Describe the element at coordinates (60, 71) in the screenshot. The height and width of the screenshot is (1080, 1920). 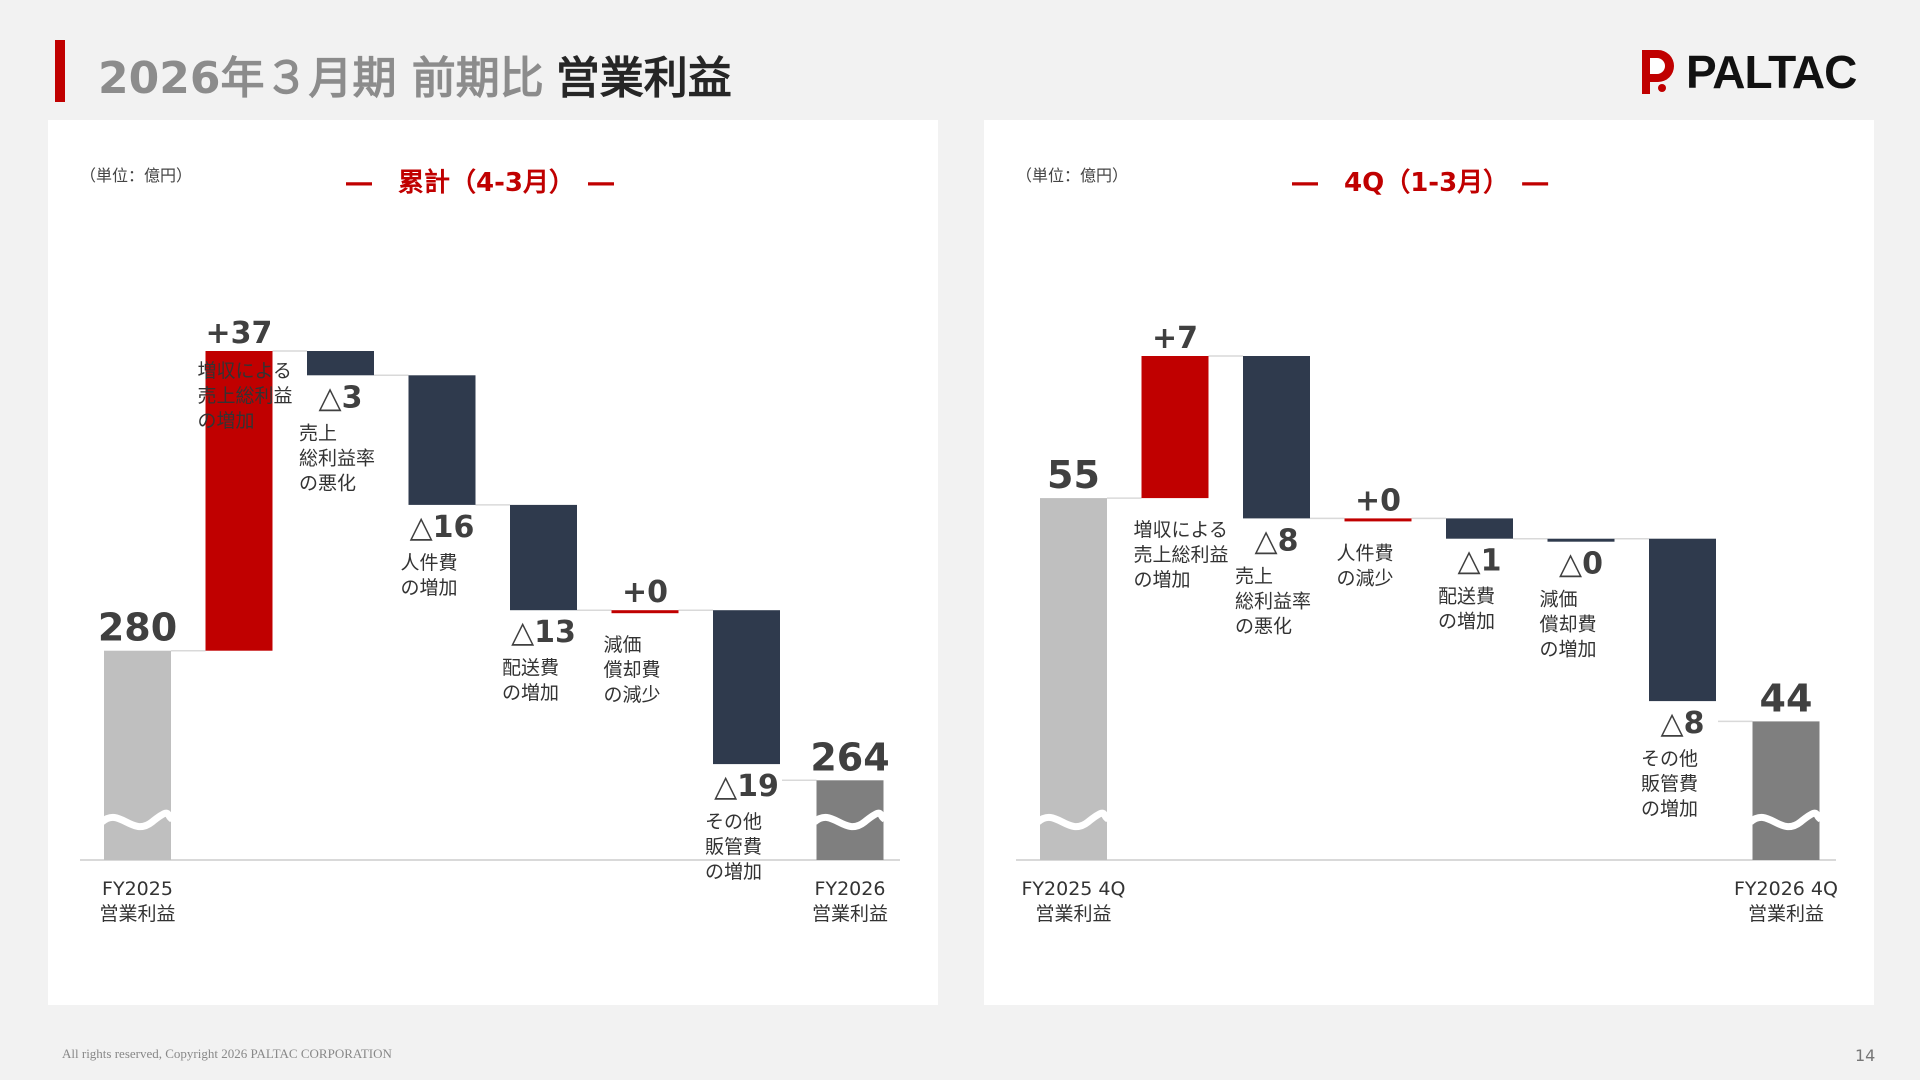
I see `title-accent-bar` at that location.